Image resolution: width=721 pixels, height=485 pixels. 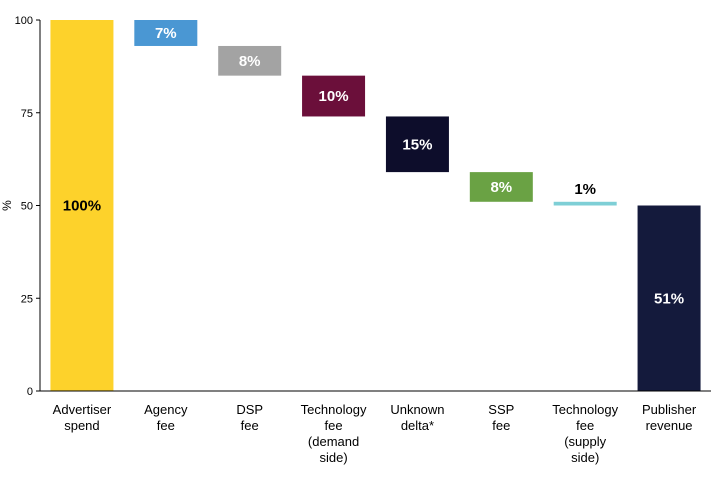 I want to click on x-category-label: Publisher, so click(x=669, y=409).